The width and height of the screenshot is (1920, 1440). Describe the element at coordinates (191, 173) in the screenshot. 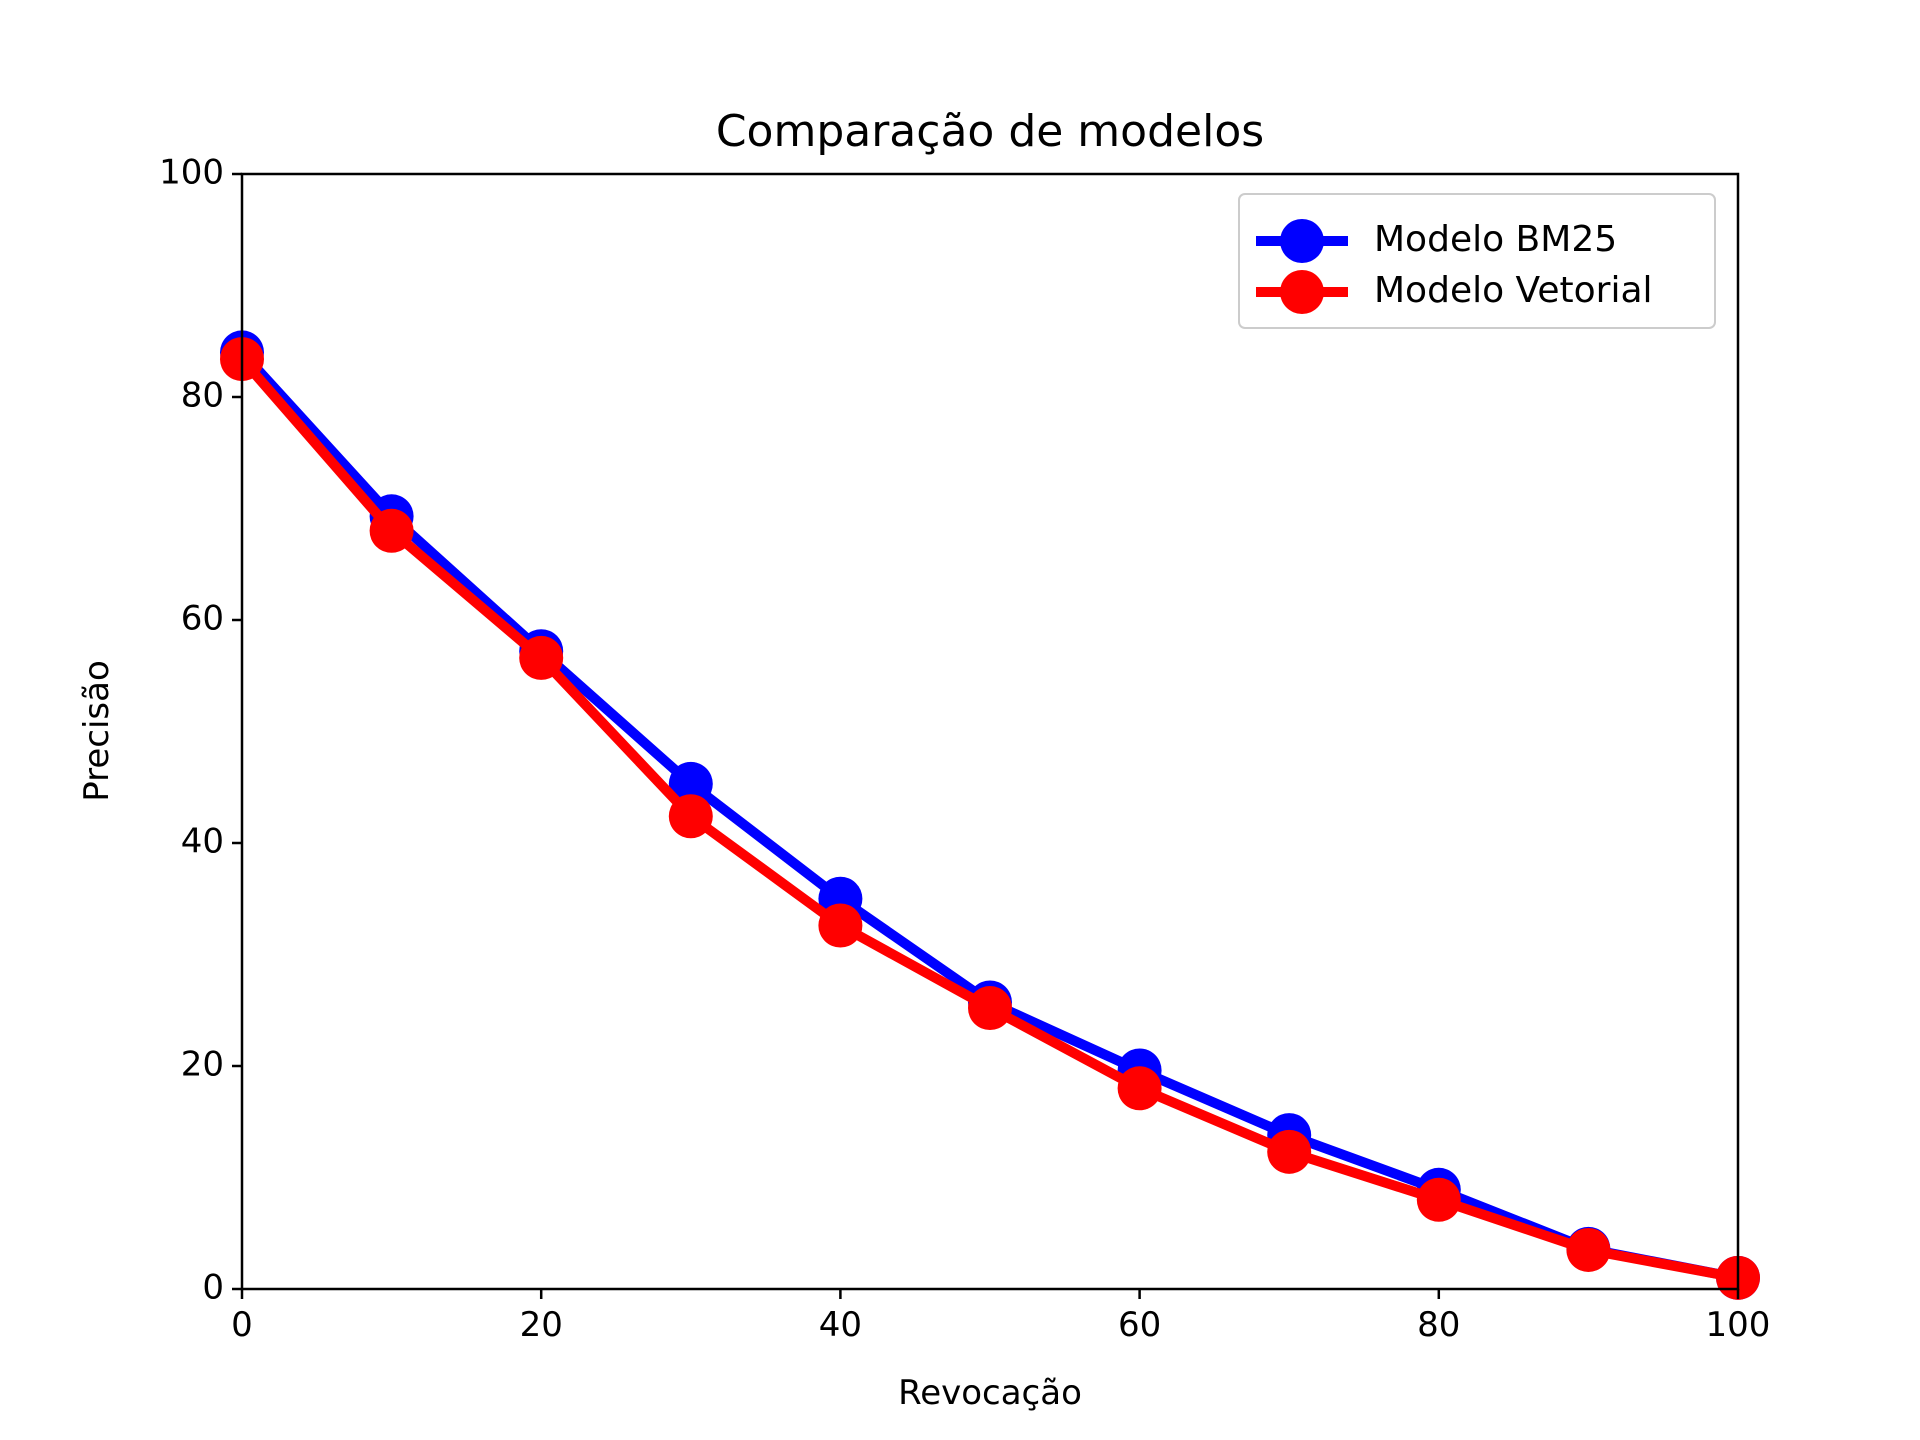

I see `y-tick-label: 100` at that location.